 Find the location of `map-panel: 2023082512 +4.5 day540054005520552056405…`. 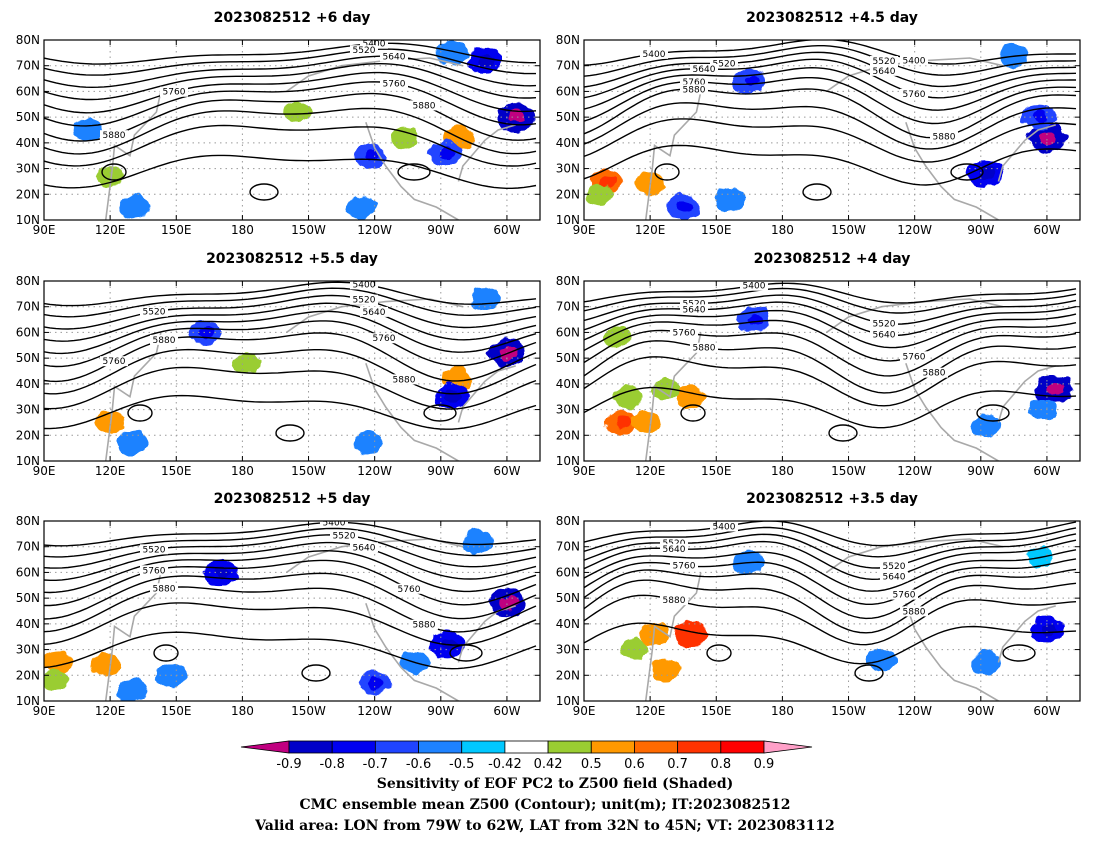

map-panel: 2023082512 +4.5 day540054005520552056405… is located at coordinates (818, 123).